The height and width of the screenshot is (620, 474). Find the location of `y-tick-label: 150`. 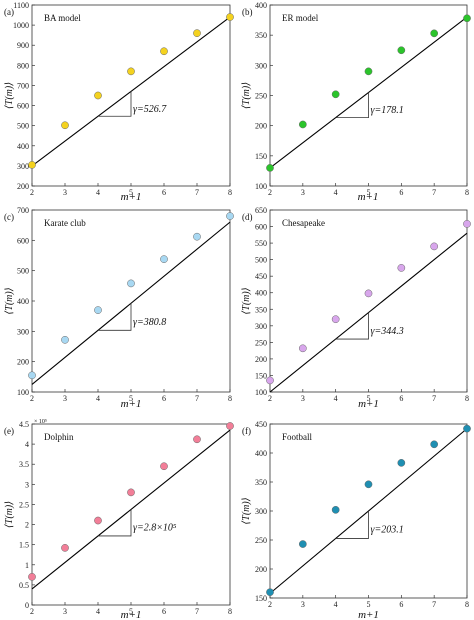

y-tick-label: 150 is located at coordinates (261, 156).